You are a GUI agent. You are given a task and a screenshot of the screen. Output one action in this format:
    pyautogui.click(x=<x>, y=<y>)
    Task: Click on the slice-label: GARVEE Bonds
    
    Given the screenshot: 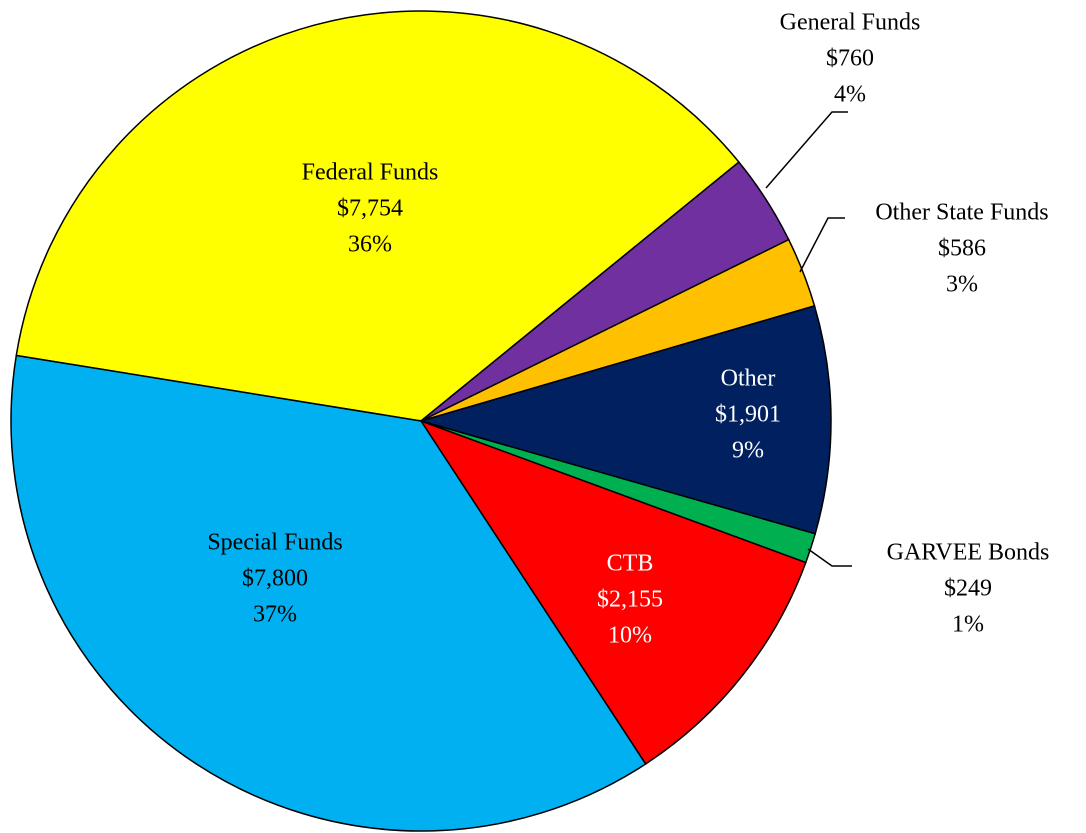 What is the action you would take?
    pyautogui.click(x=968, y=553)
    